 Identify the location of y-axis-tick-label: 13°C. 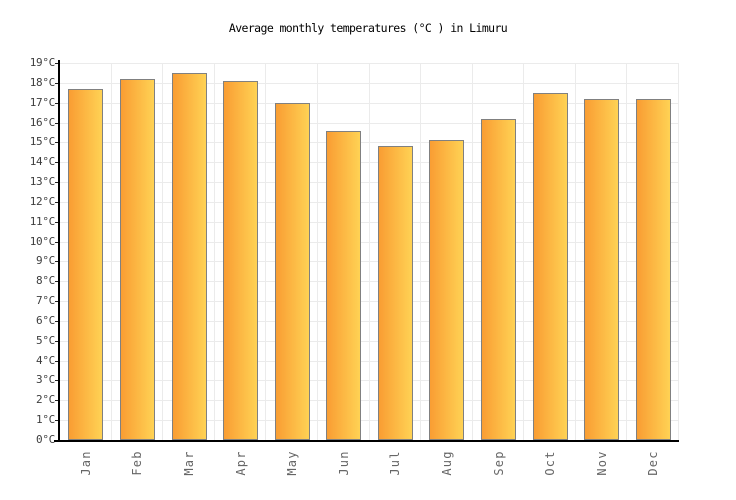
(42, 182).